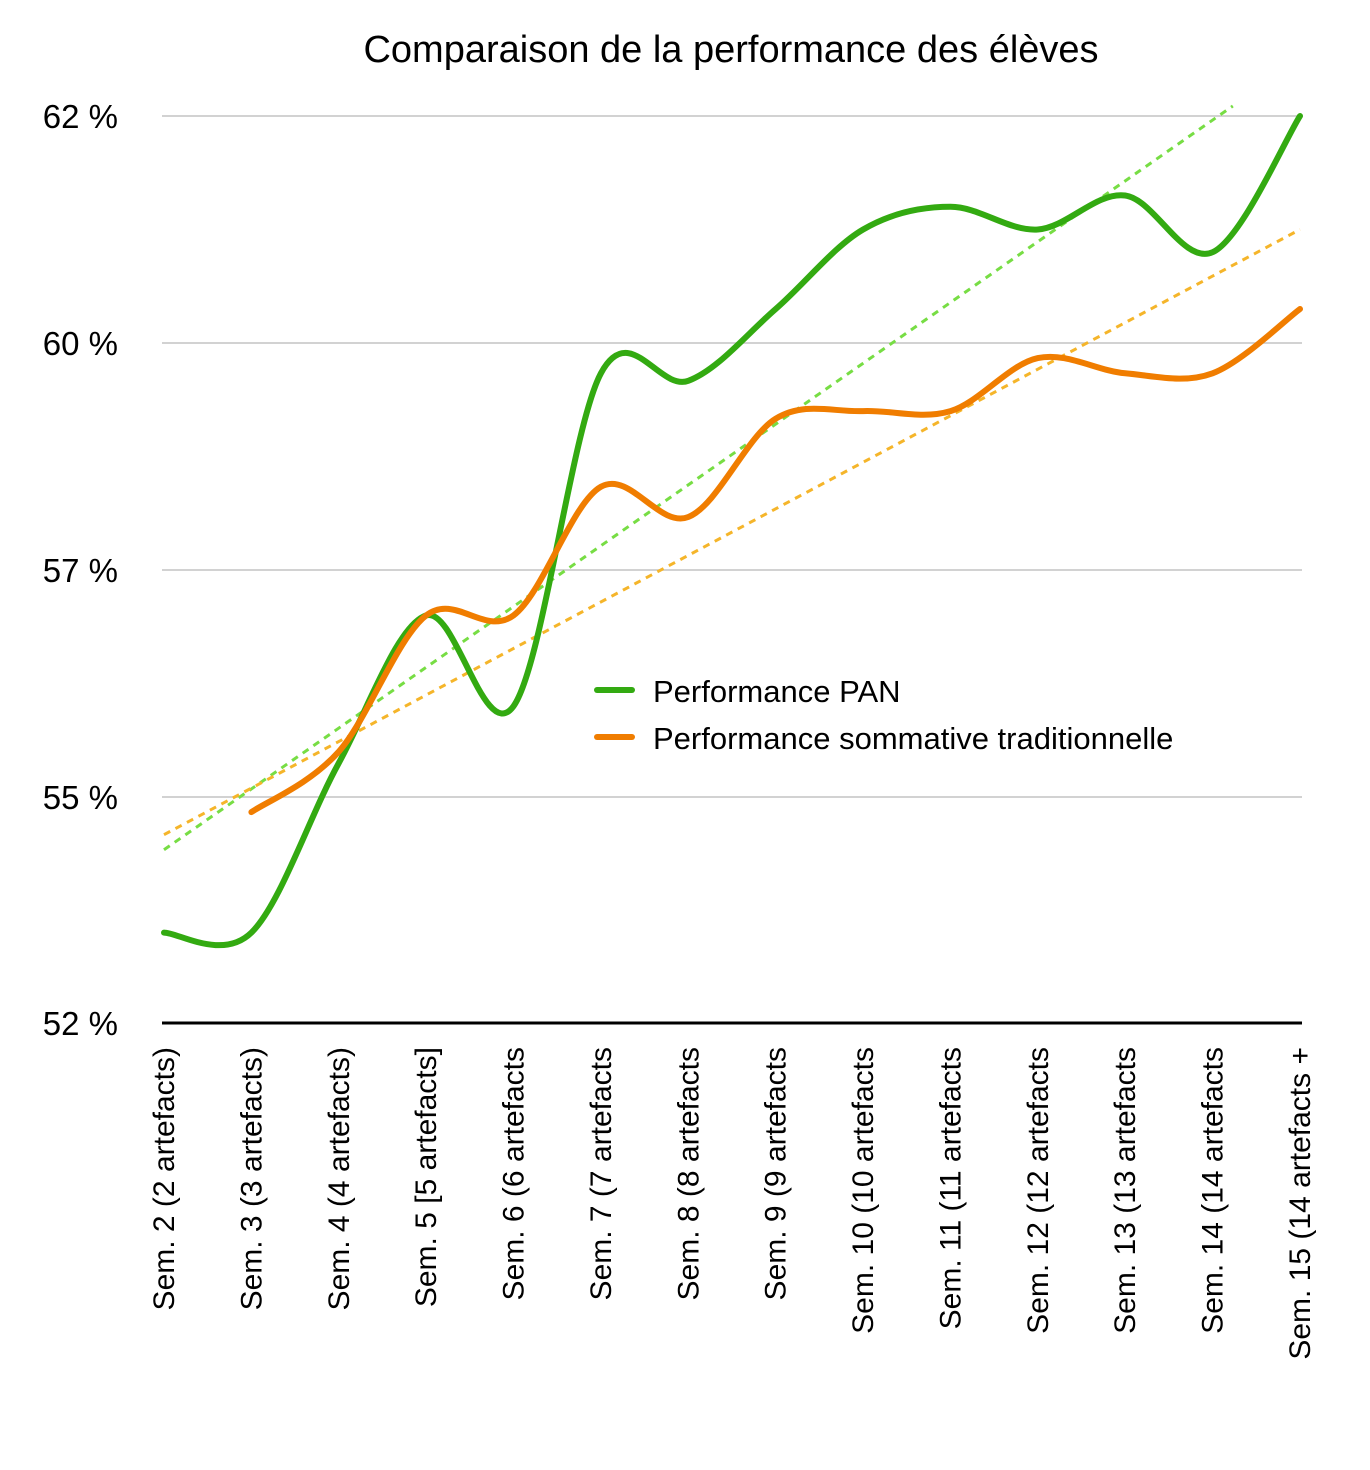  Describe the element at coordinates (1300, 1203) in the screenshot. I see `x-tick-label: Sem. 15 (14 artefacts +` at that location.